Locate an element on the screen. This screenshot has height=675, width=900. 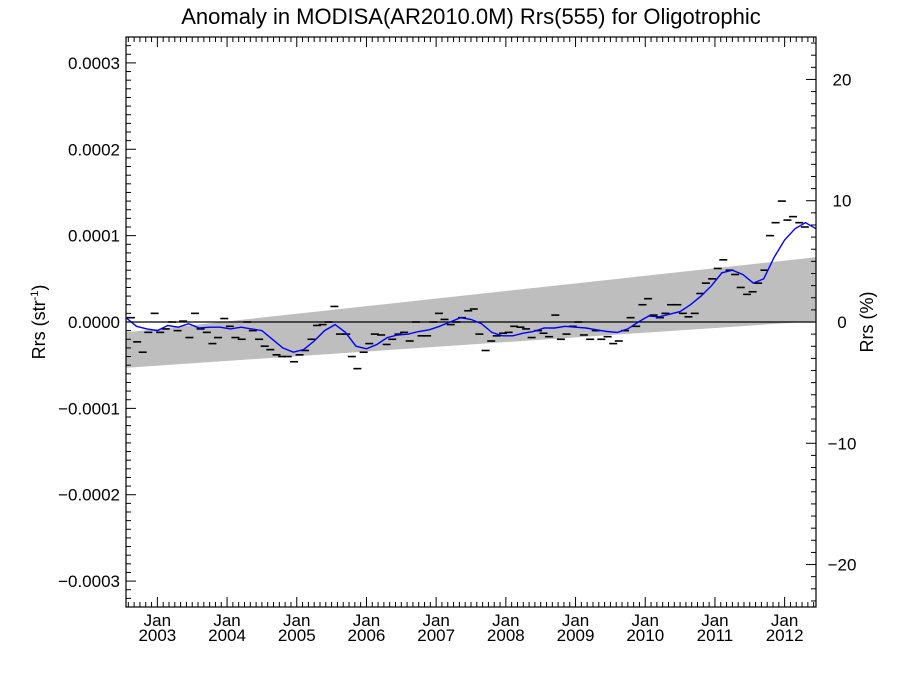
y2-axis-label: Rrs (%) is located at coordinates (867, 322).